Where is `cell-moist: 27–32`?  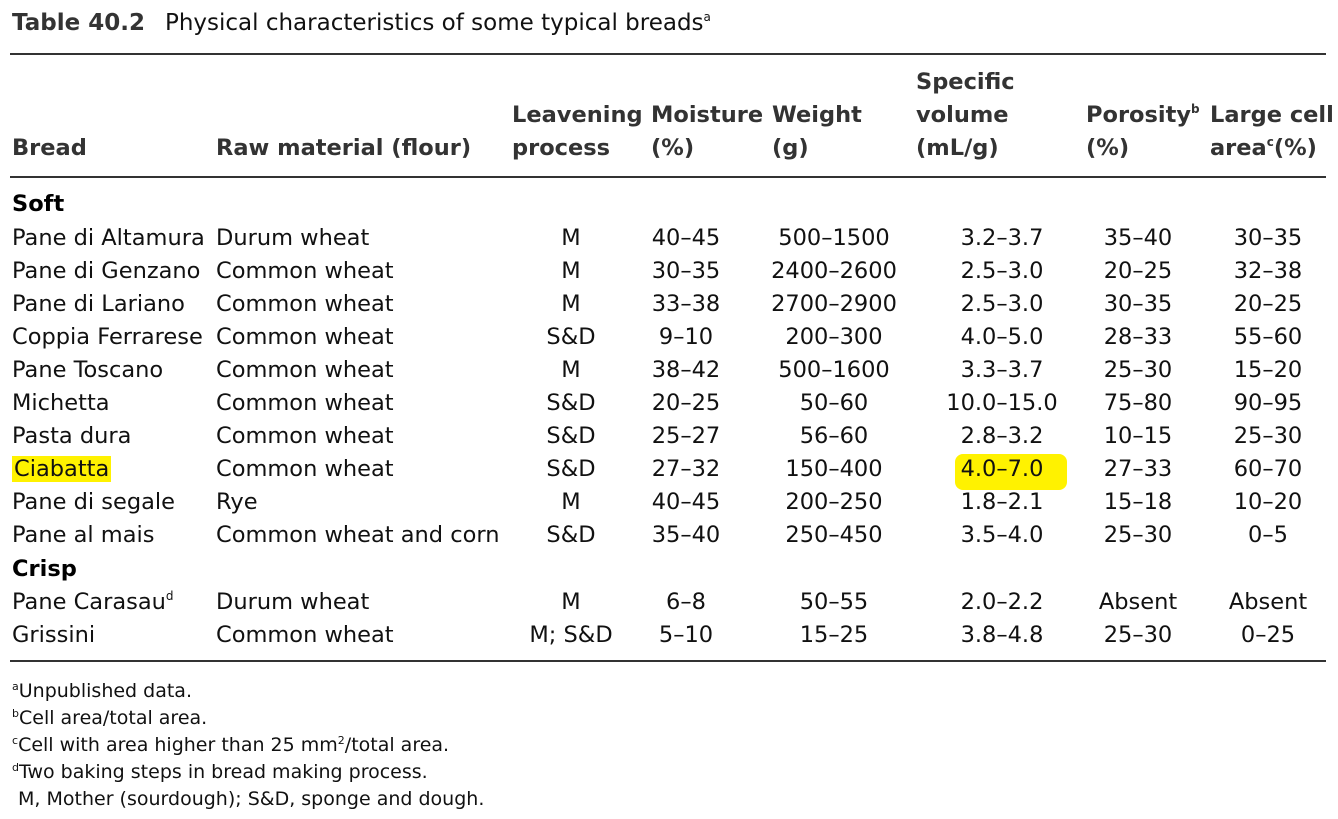
cell-moist: 27–32 is located at coordinates (686, 469).